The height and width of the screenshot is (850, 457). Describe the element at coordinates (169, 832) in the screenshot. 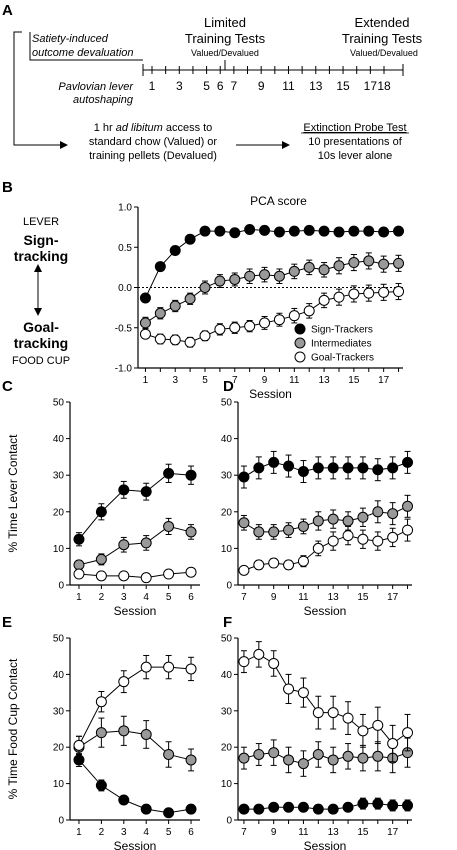

I see `x-tick-label: 5` at that location.